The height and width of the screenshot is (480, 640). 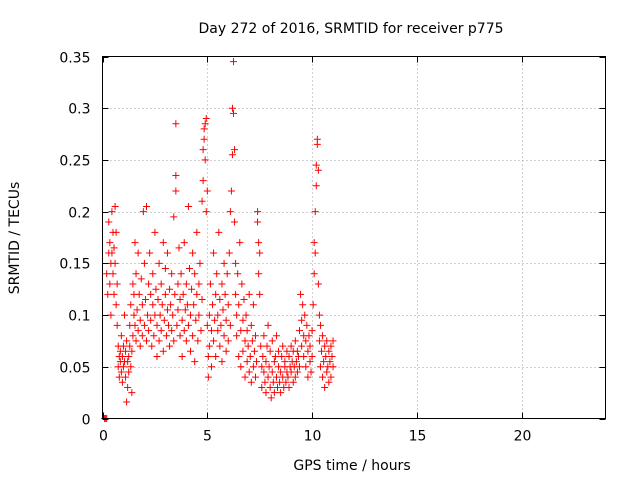 What do you see at coordinates (313, 437) in the screenshot?
I see `x-tick-label: 10` at bounding box center [313, 437].